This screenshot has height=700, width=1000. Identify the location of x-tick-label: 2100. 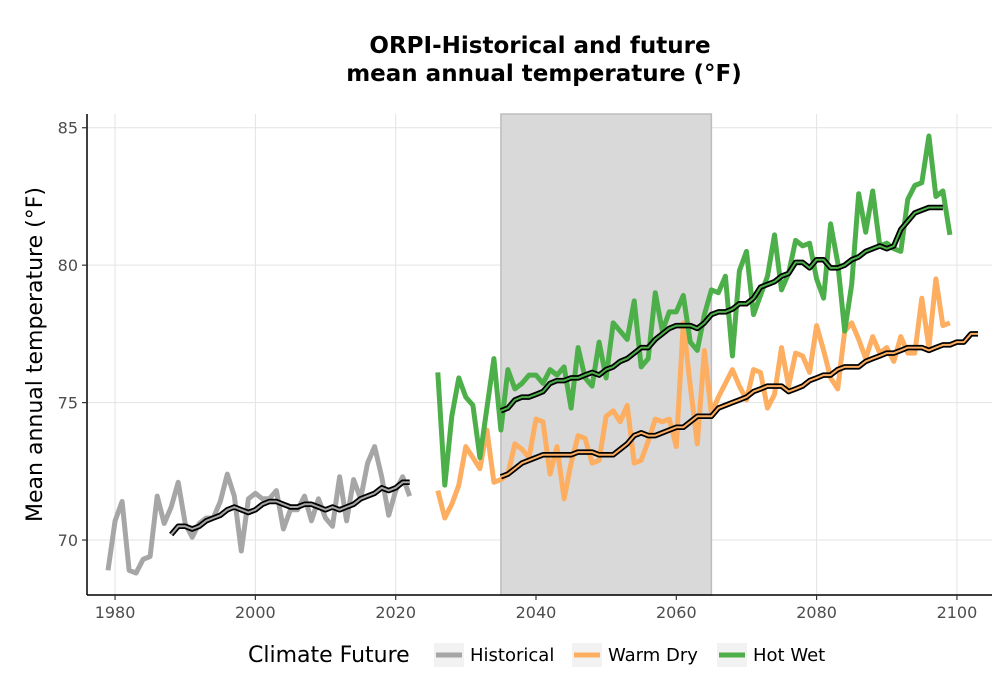
(957, 612).